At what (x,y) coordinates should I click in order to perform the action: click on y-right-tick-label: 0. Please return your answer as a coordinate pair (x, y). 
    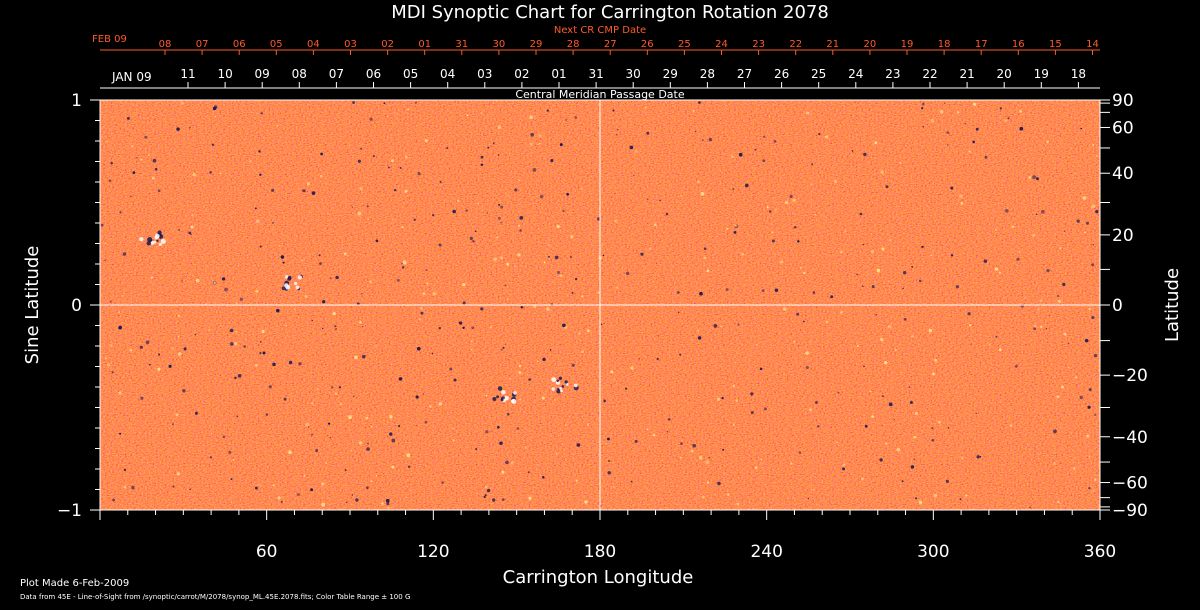
    Looking at the image, I should click on (1117, 306).